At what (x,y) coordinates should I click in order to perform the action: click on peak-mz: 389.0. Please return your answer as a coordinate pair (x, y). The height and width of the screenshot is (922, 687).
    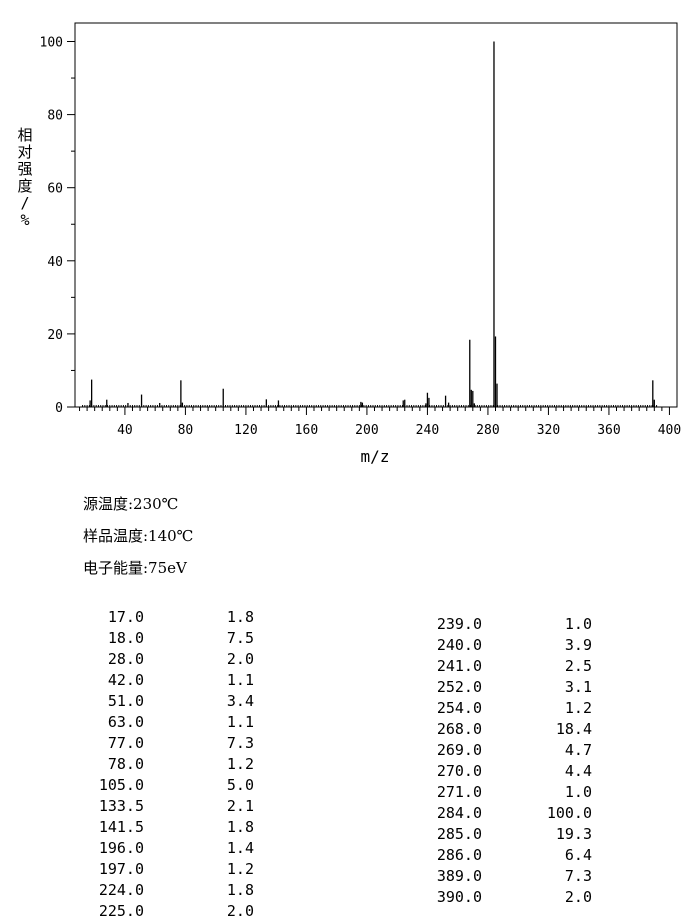
    Looking at the image, I should click on (459, 876).